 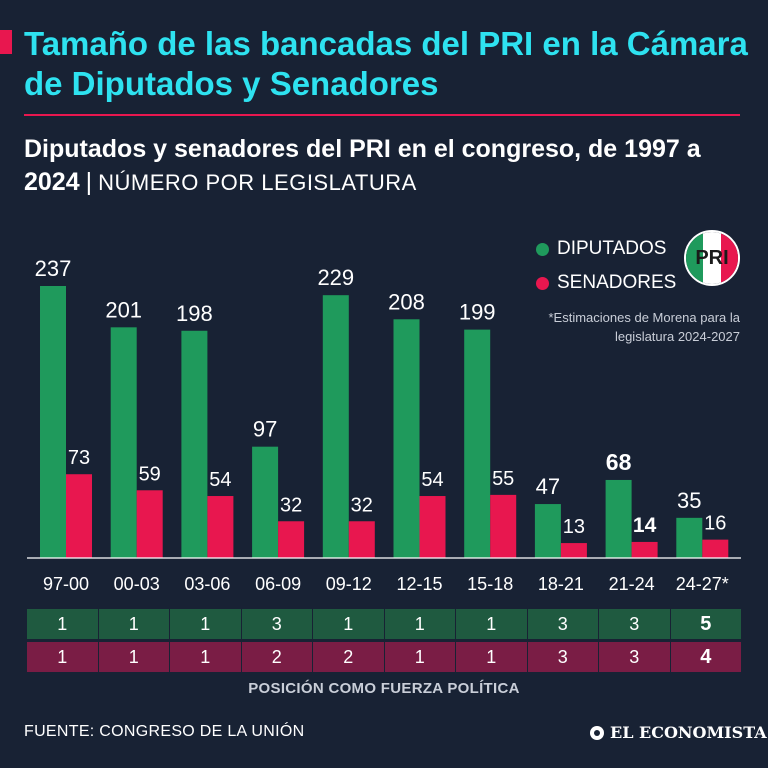 I want to click on x-tick-label: 24-27*, so click(x=702, y=584).